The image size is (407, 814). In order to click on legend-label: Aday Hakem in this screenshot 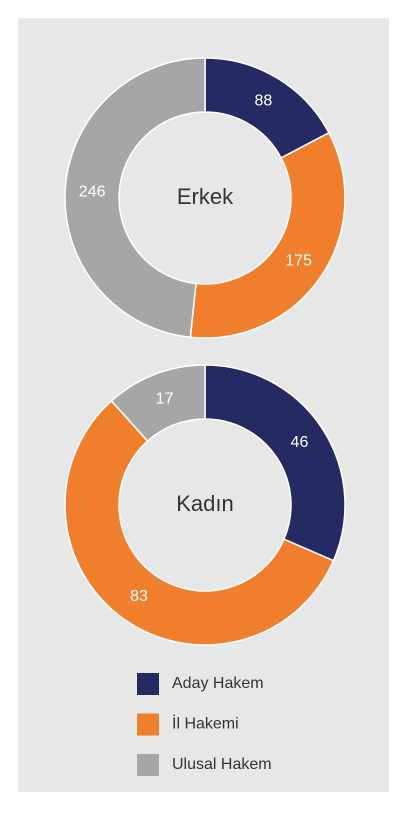, I will do `click(218, 683)`.